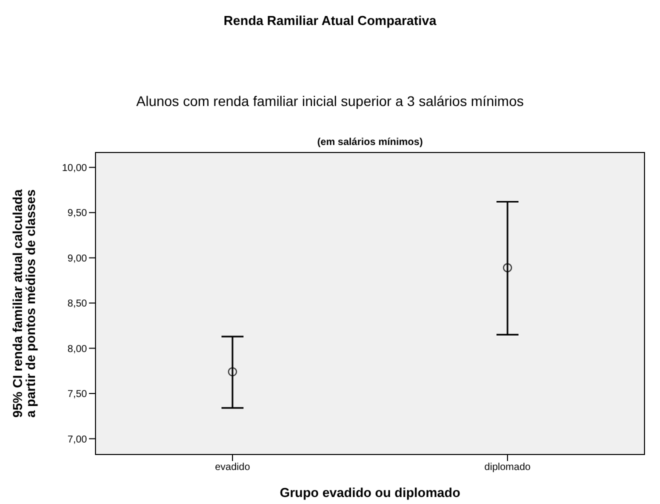  Describe the element at coordinates (24, 303) in the screenshot. I see `y-axis-title: 95% CI renda familiar atual calculada a partir de pontos médios de classes` at that location.